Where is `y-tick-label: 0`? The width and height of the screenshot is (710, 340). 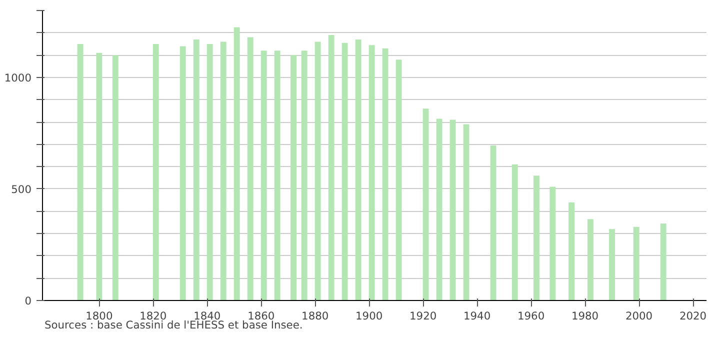 y-tick-label: 0 is located at coordinates (28, 301).